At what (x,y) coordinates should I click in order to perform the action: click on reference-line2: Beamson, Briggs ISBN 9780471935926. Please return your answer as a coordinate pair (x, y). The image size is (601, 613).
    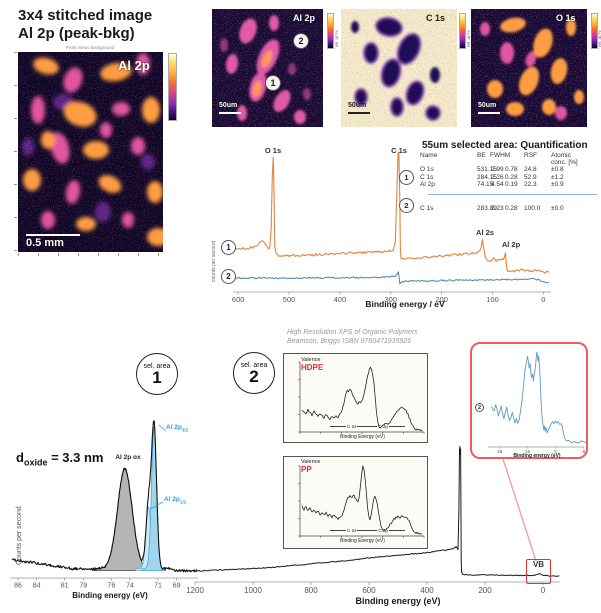
    Looking at the image, I should click on (349, 341).